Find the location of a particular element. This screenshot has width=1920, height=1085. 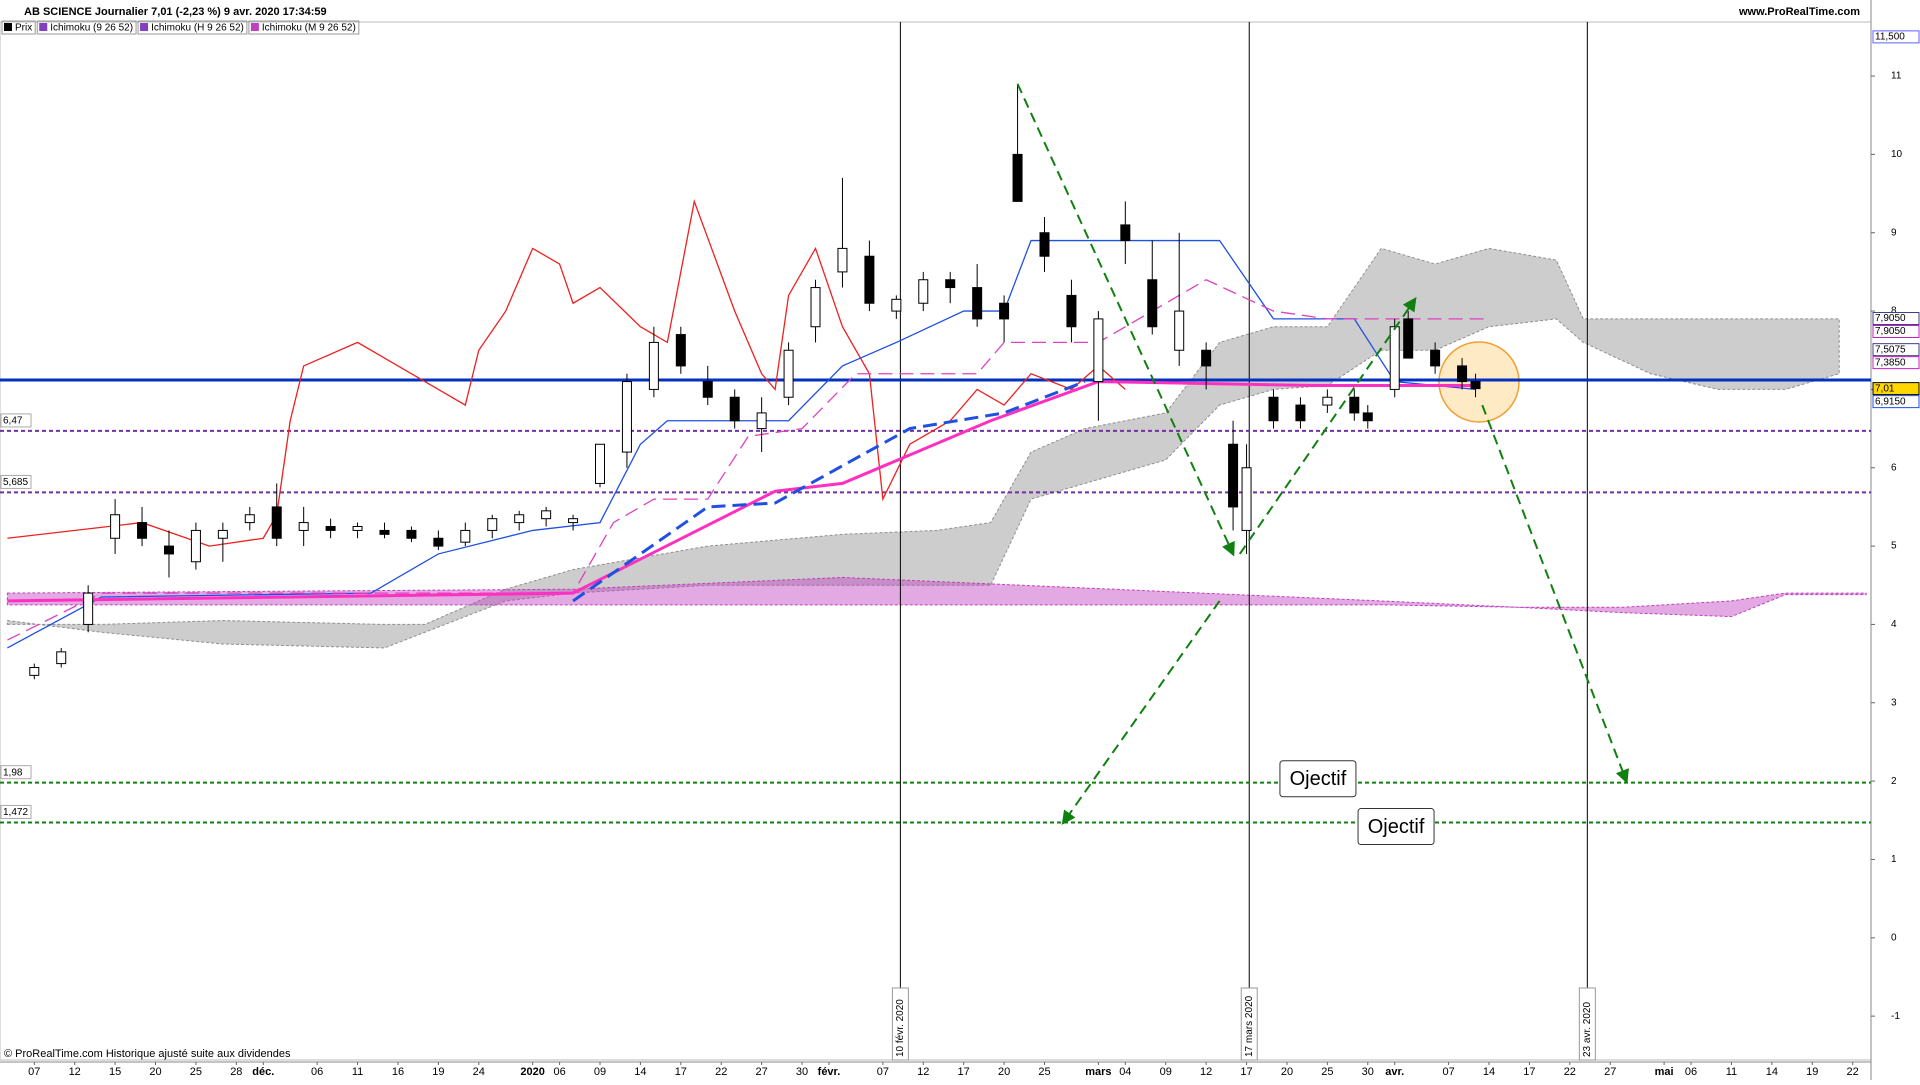

price-label: 7,01 is located at coordinates (1885, 388).